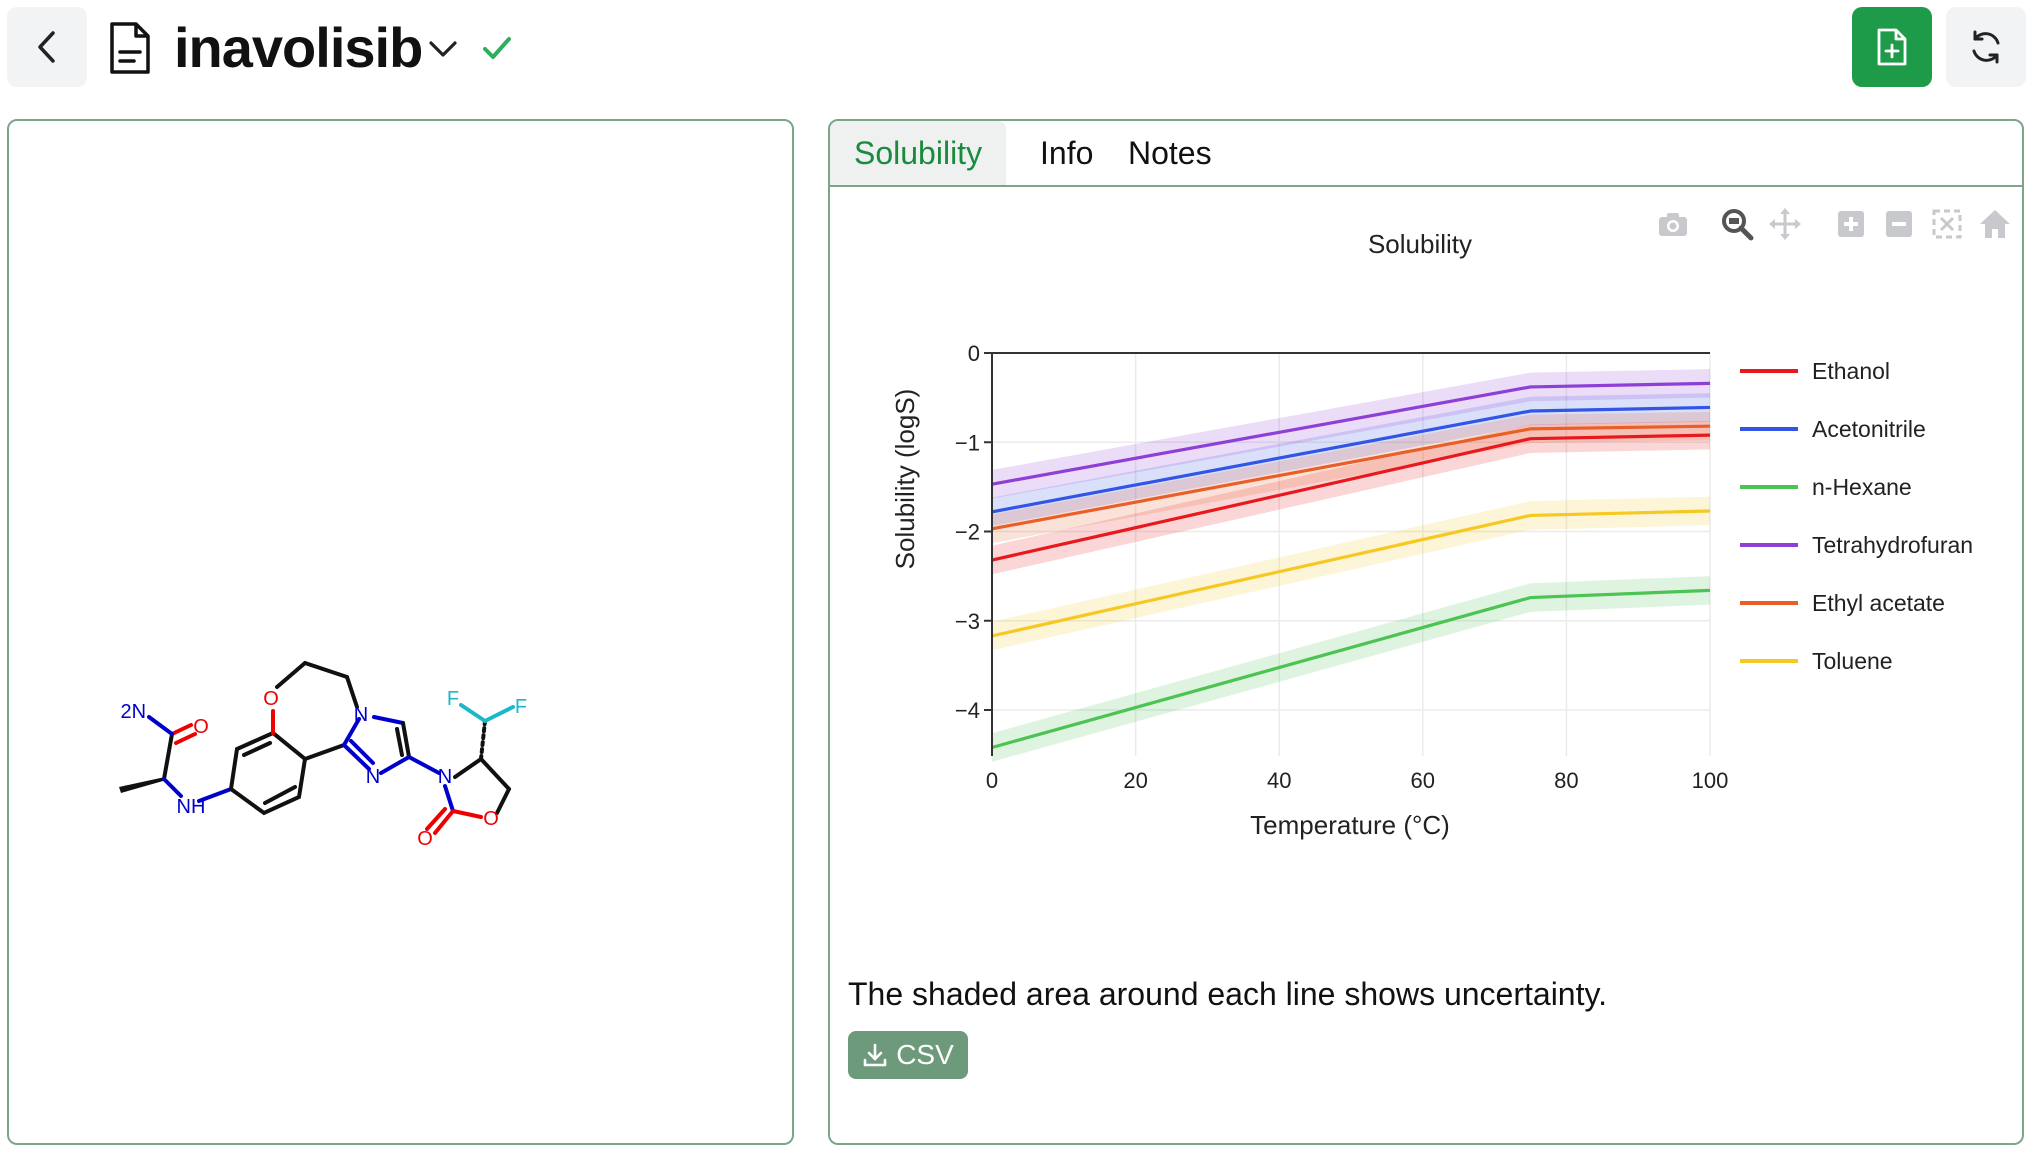 The image size is (2030, 1150). I want to click on zoom-icon, so click(1737, 224).